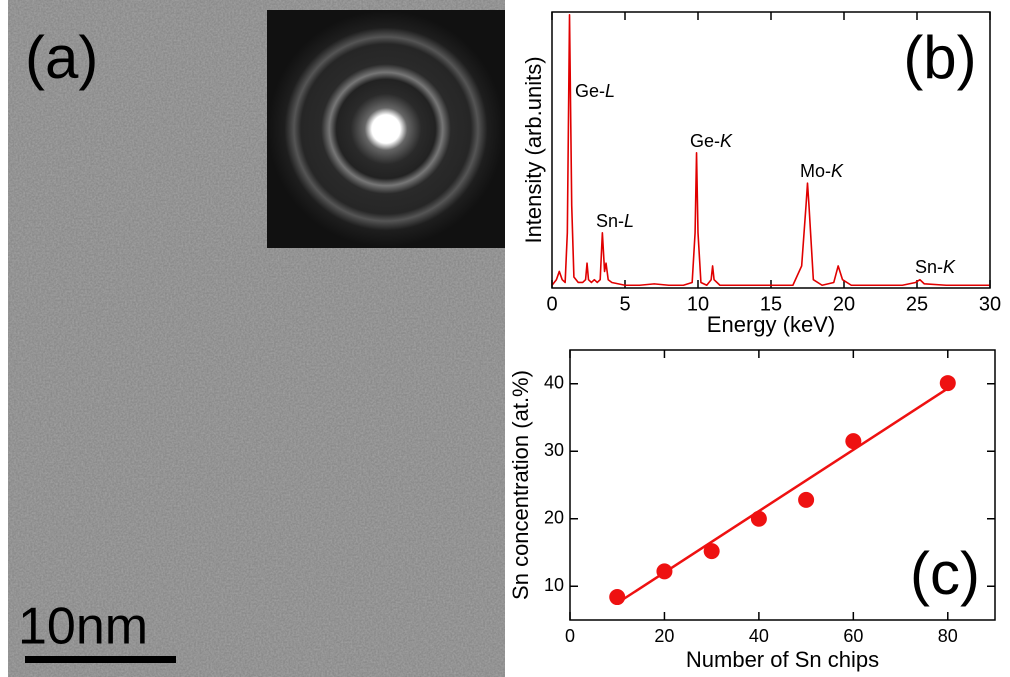  Describe the element at coordinates (554, 383) in the screenshot. I see `y-tick-label: 40` at that location.